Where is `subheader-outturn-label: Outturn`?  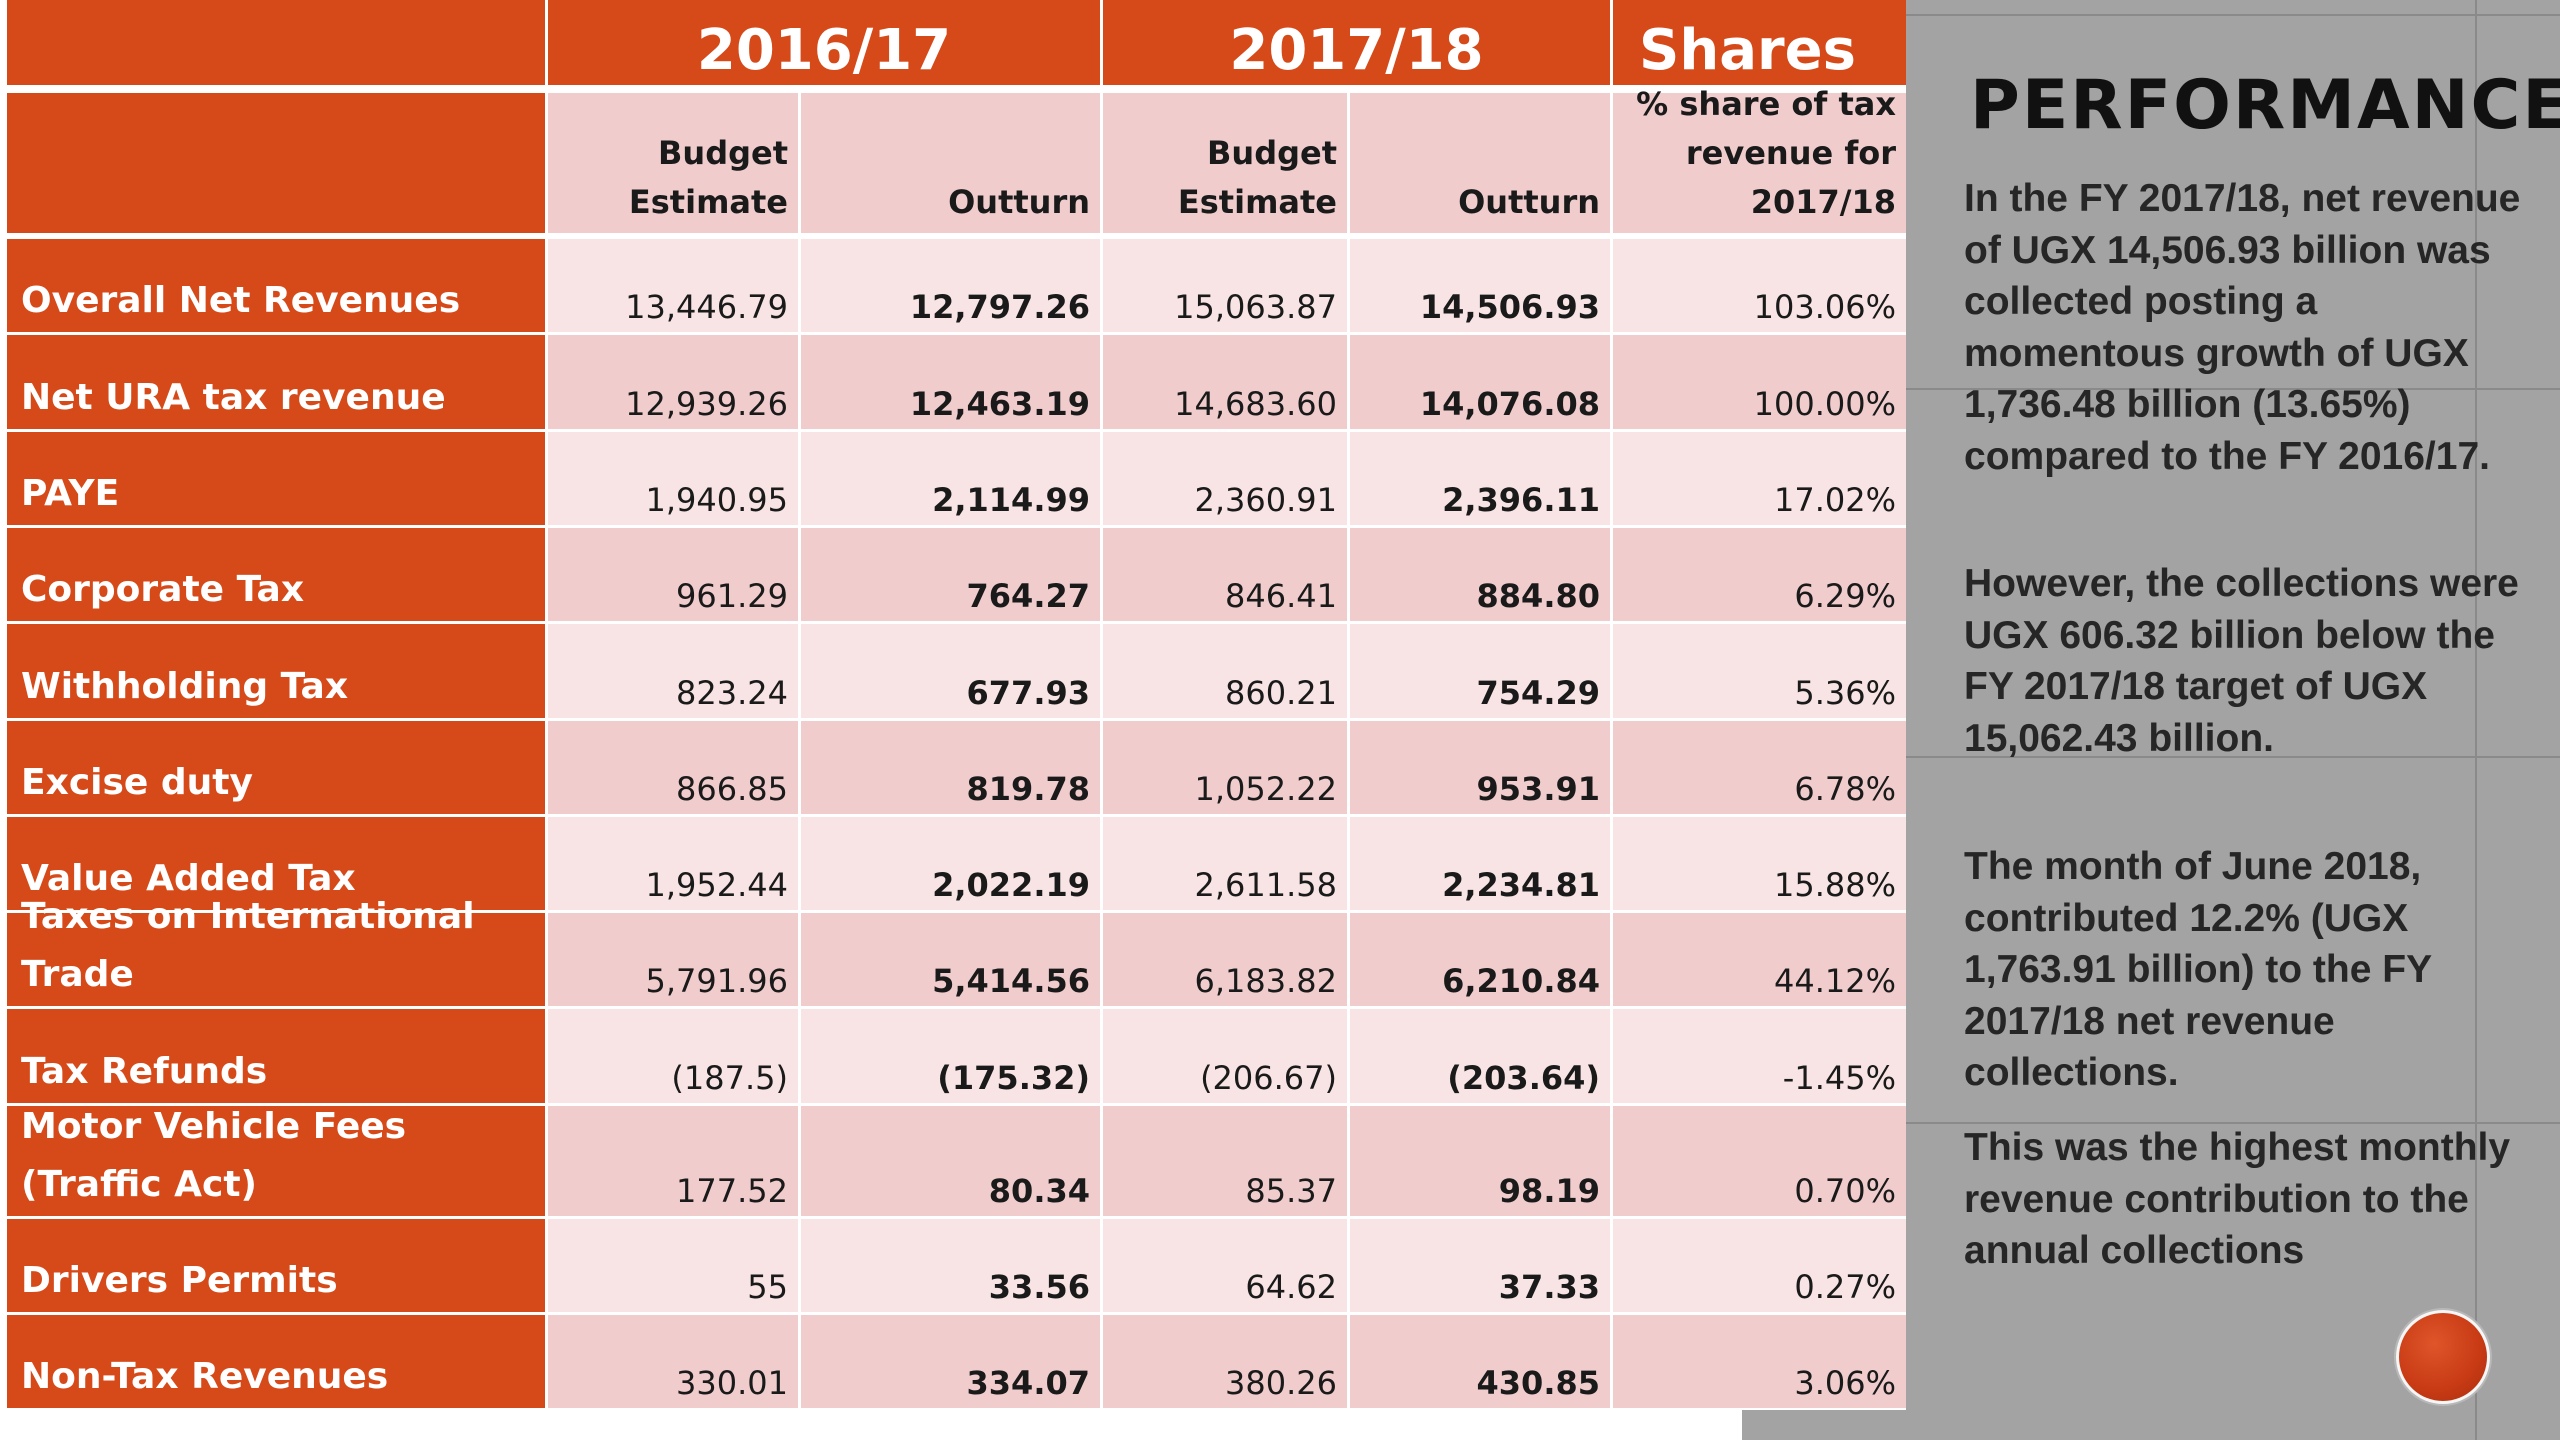 subheader-outturn-label: Outturn is located at coordinates (1529, 202).